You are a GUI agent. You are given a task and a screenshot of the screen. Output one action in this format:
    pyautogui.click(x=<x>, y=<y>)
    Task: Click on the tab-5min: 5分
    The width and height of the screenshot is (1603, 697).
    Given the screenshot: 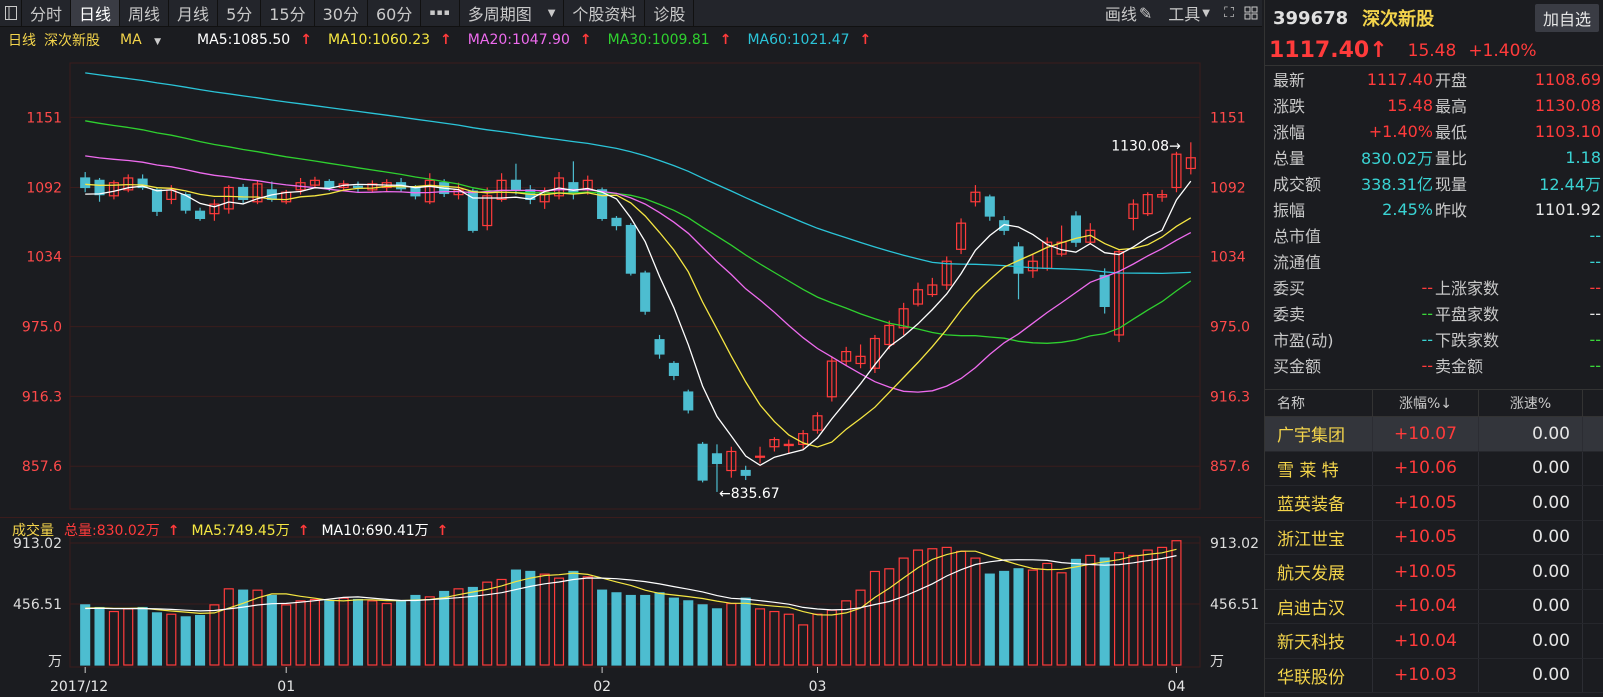 What is the action you would take?
    pyautogui.click(x=240, y=13)
    